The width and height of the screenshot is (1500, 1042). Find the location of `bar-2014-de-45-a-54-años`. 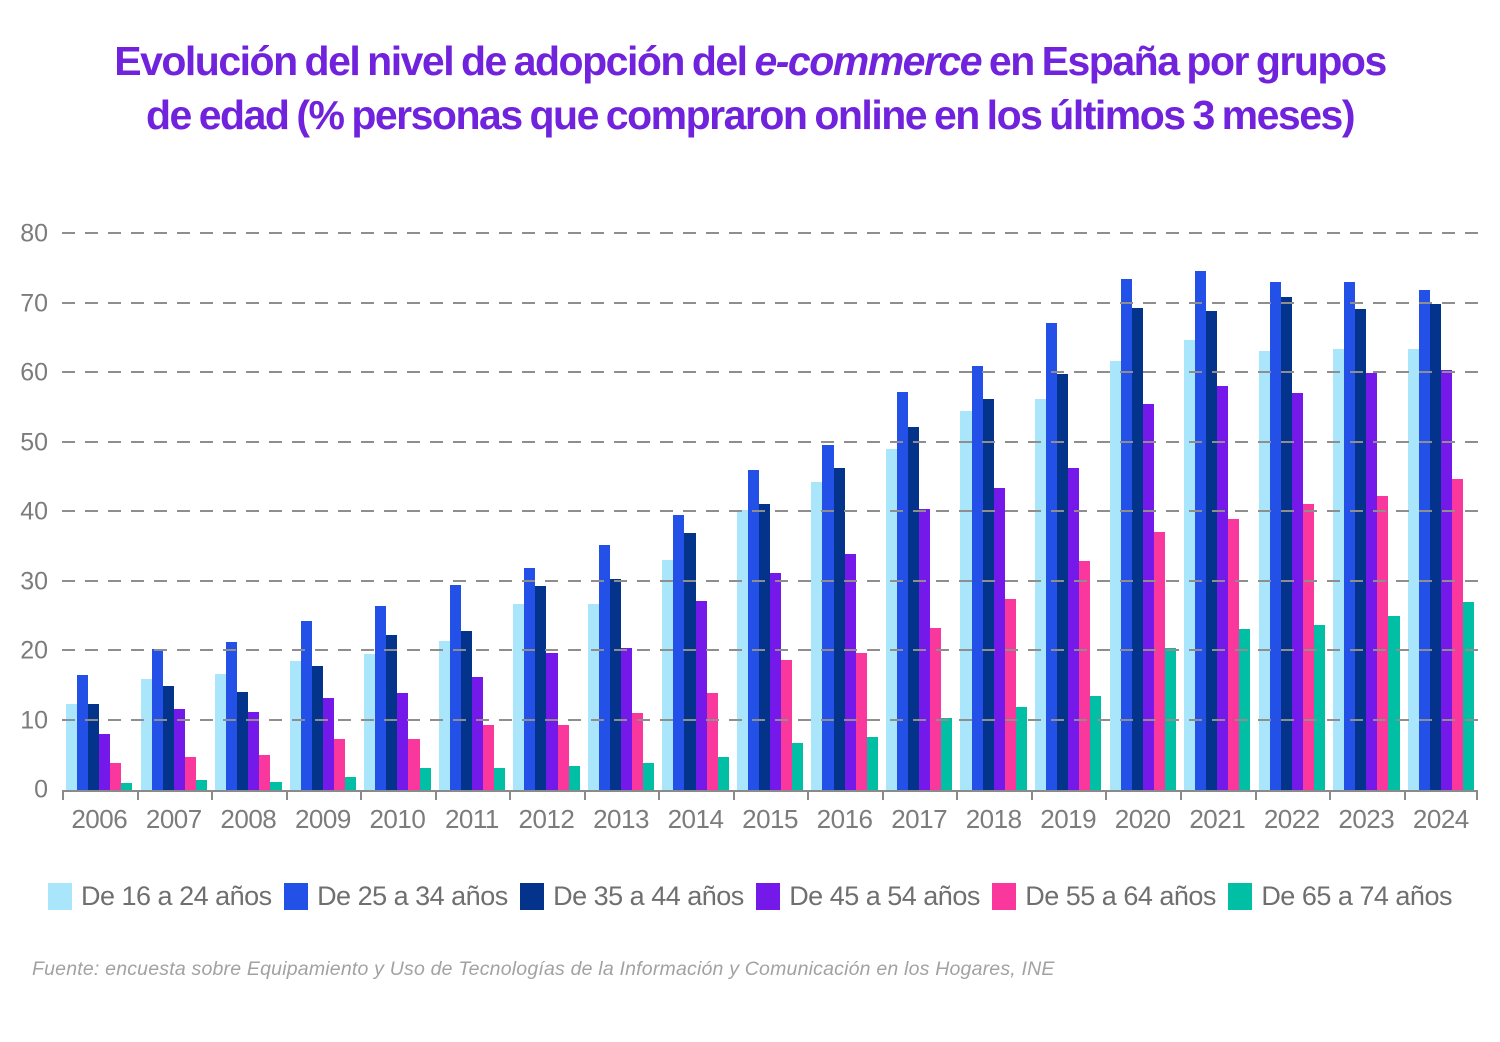

bar-2014-de-45-a-54-años is located at coordinates (701, 695).